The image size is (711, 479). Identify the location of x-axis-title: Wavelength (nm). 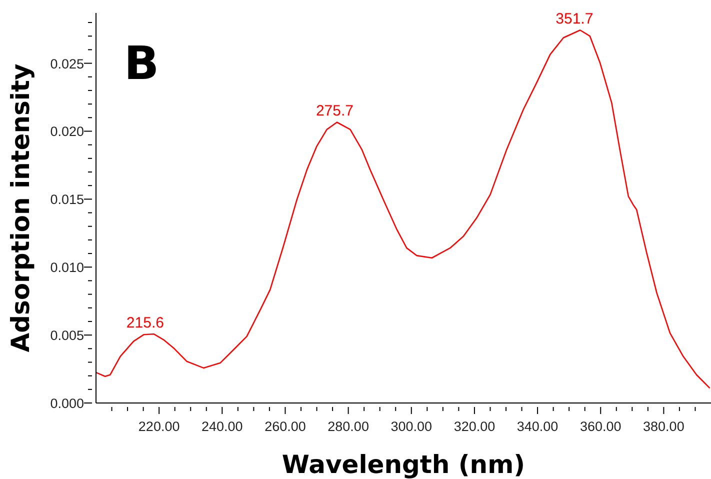
(404, 464).